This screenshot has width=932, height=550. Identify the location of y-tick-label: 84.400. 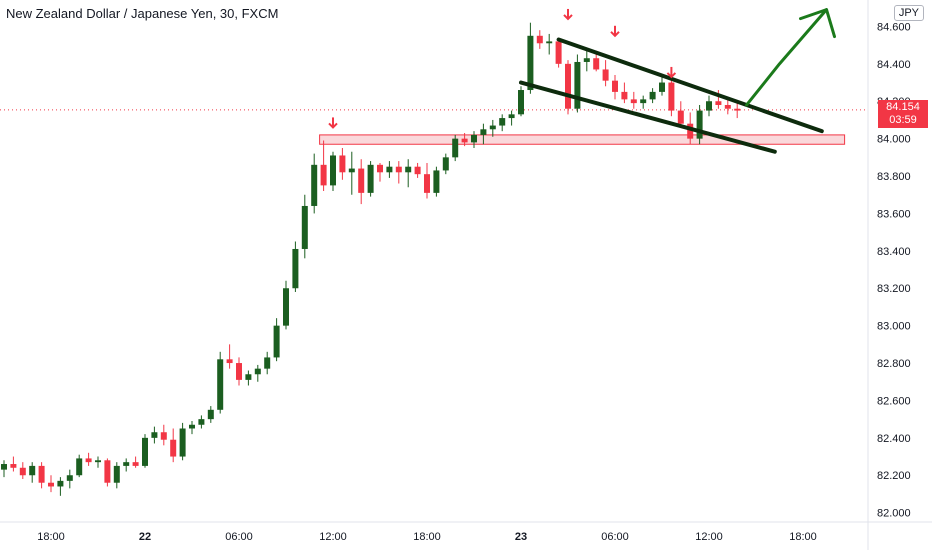
(894, 65).